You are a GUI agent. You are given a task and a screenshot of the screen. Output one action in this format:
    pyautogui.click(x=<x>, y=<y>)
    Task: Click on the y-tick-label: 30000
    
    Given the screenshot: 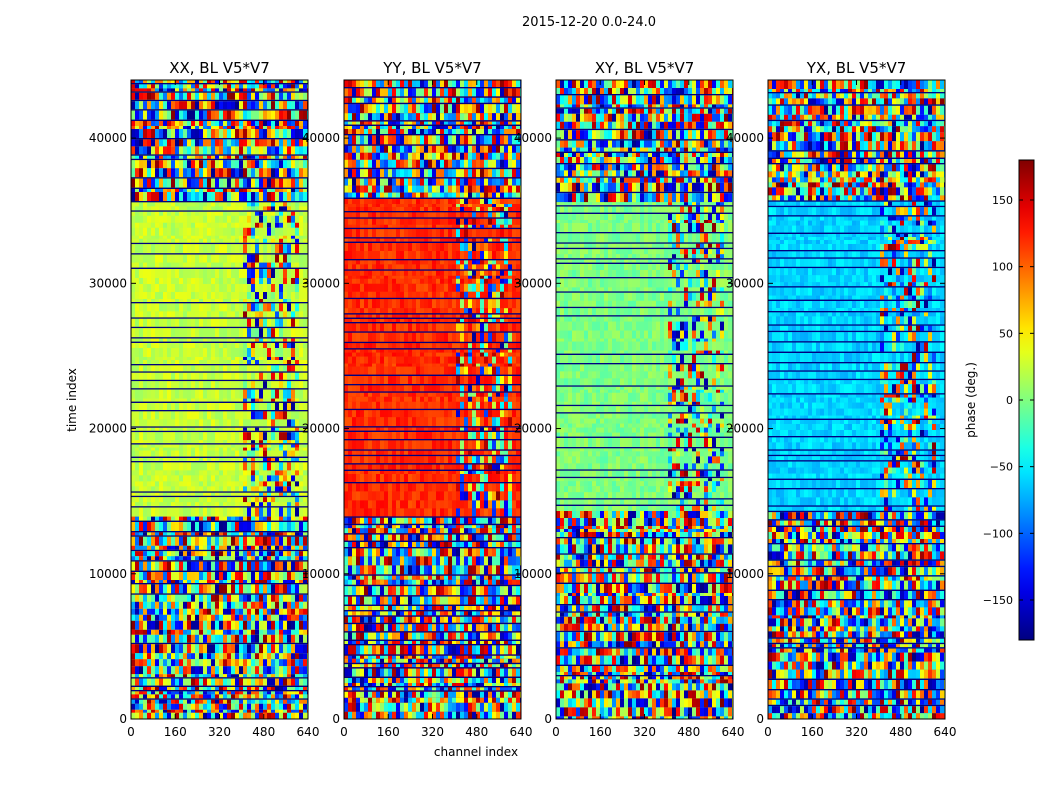 What is the action you would take?
    pyautogui.click(x=108, y=283)
    